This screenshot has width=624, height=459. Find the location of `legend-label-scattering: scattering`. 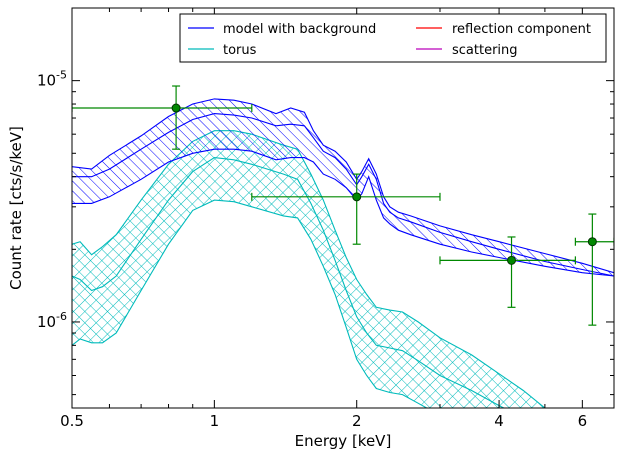

legend-label-scattering: scattering is located at coordinates (485, 50).